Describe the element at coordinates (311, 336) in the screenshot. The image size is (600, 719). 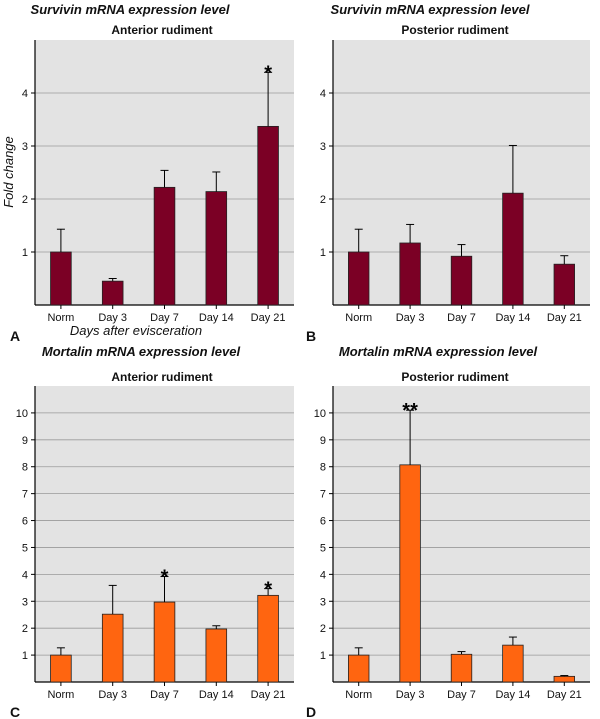
I see `panel-b-label: B` at that location.